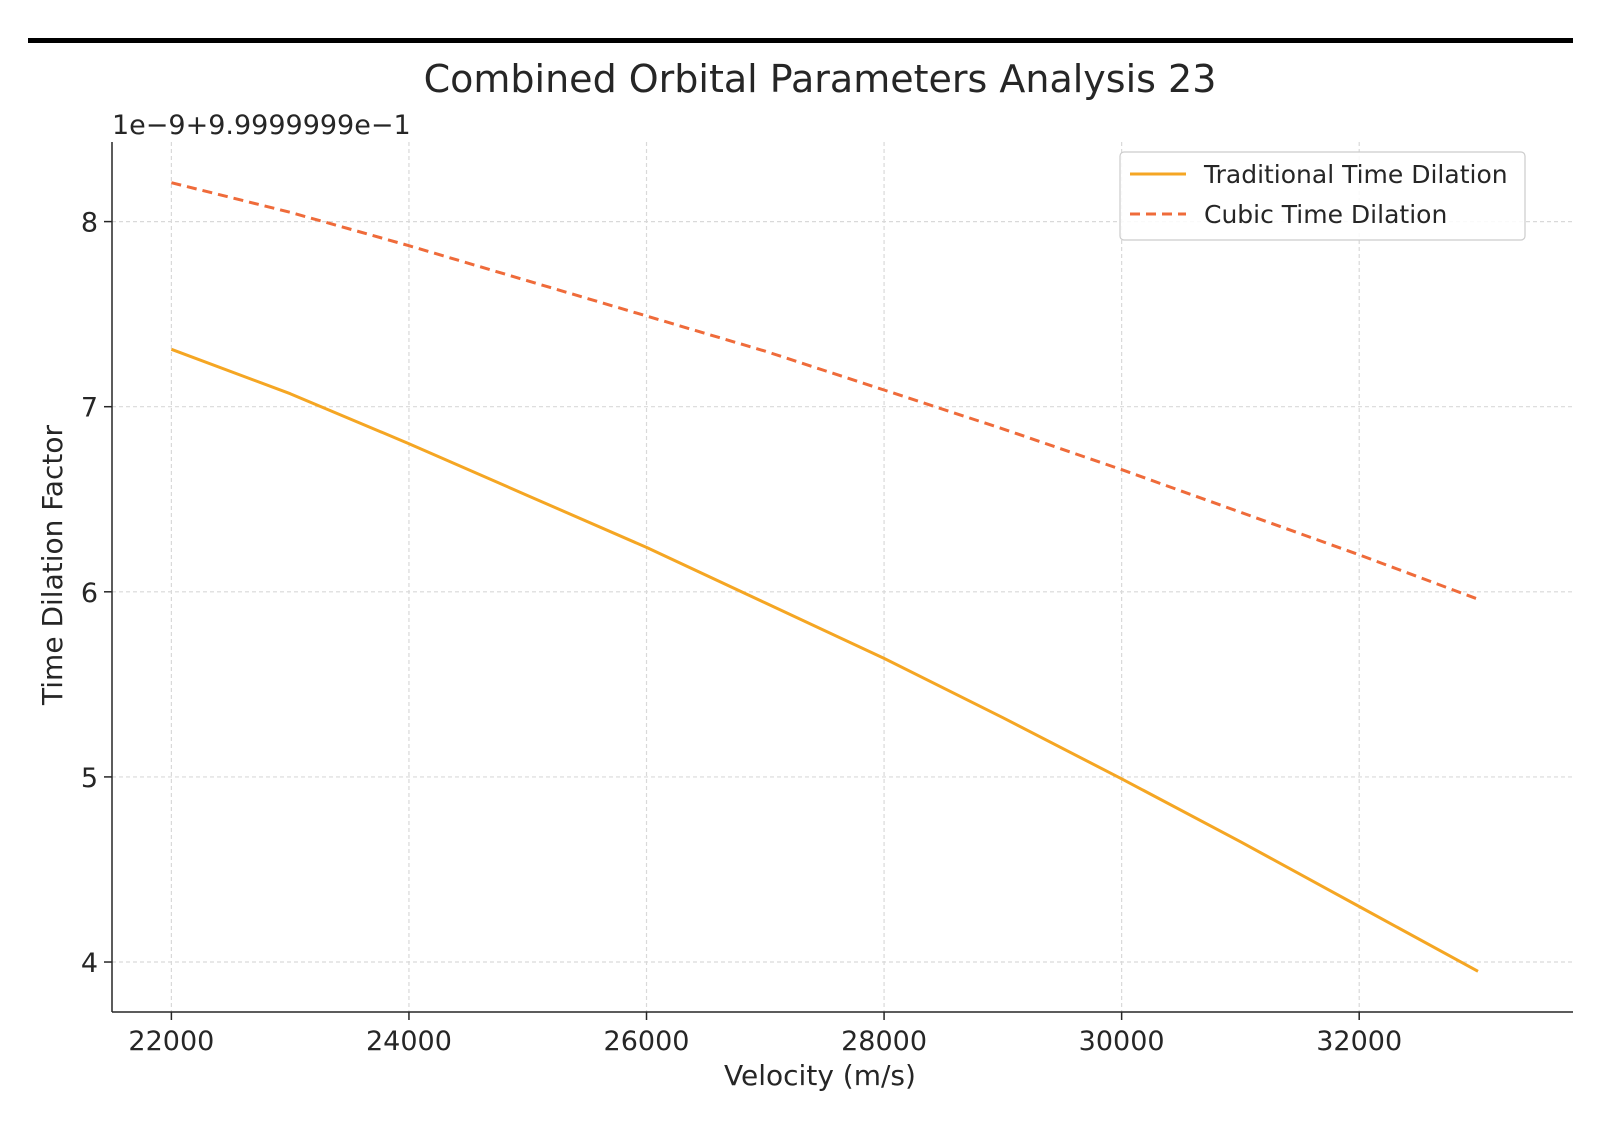 This screenshot has width=1600, height=1131. I want to click on legend-box, so click(1322, 196).